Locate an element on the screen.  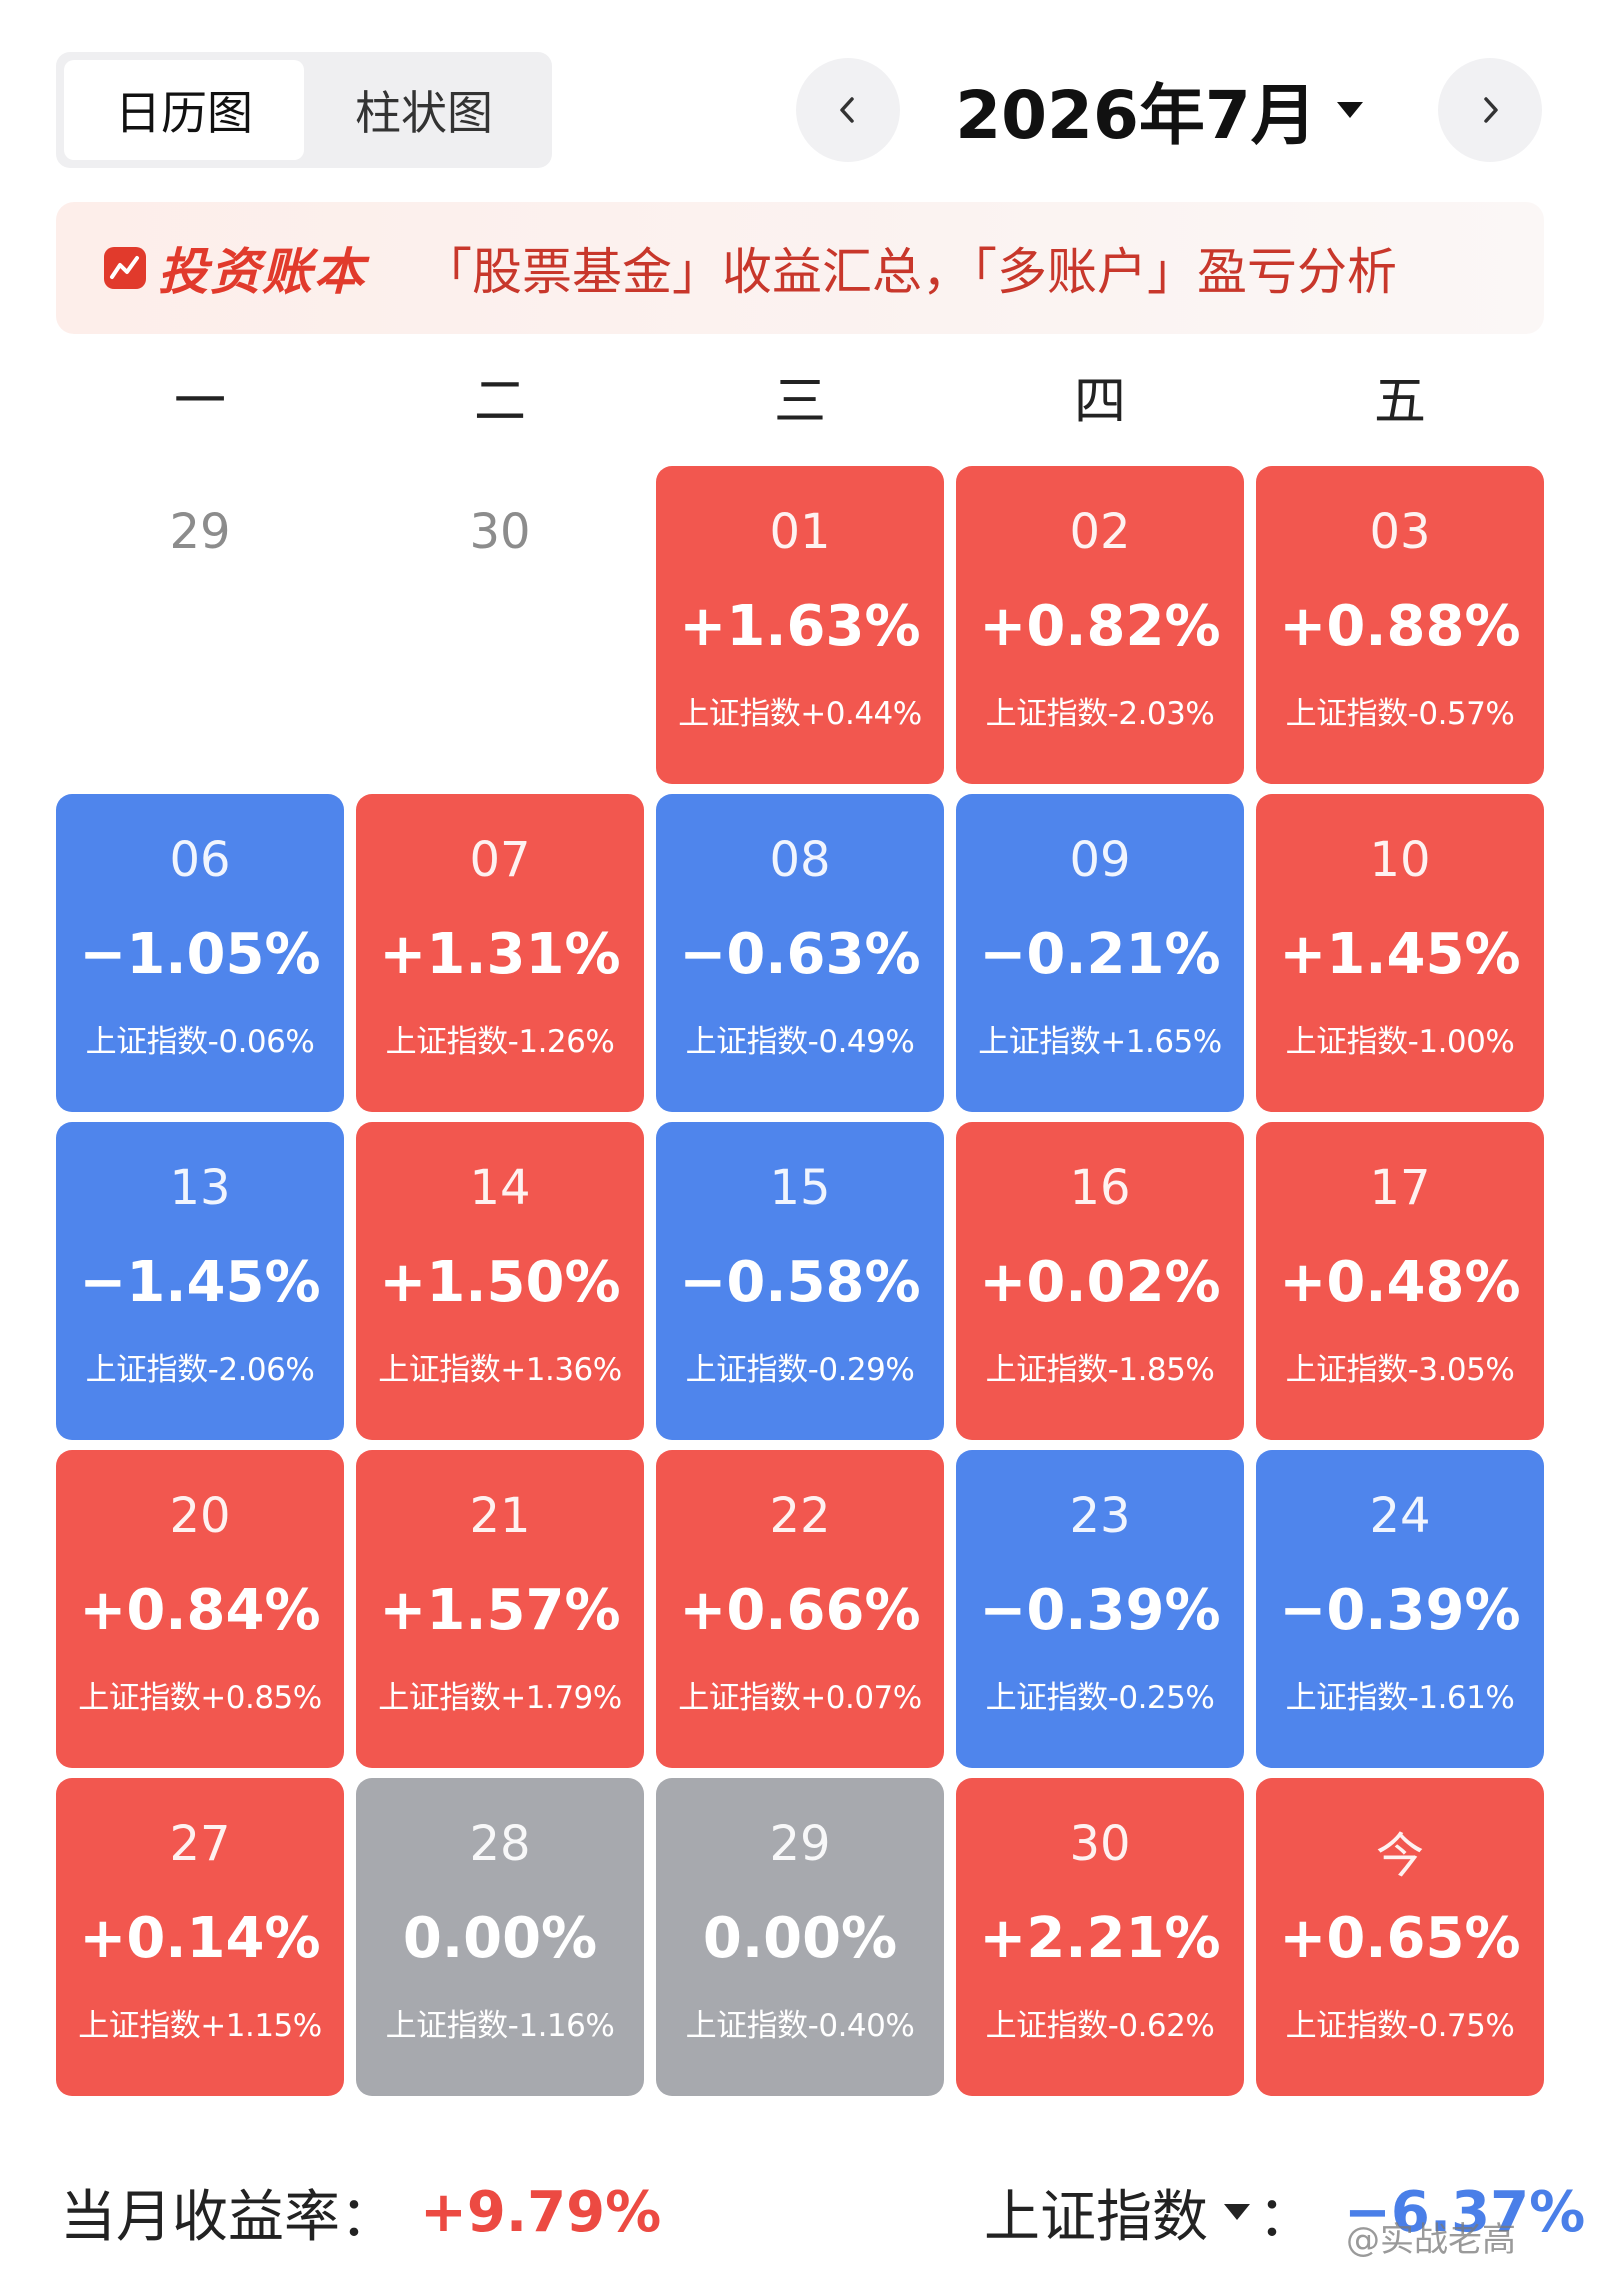
index-change: 上证指数-1.26% is located at coordinates (500, 1042).